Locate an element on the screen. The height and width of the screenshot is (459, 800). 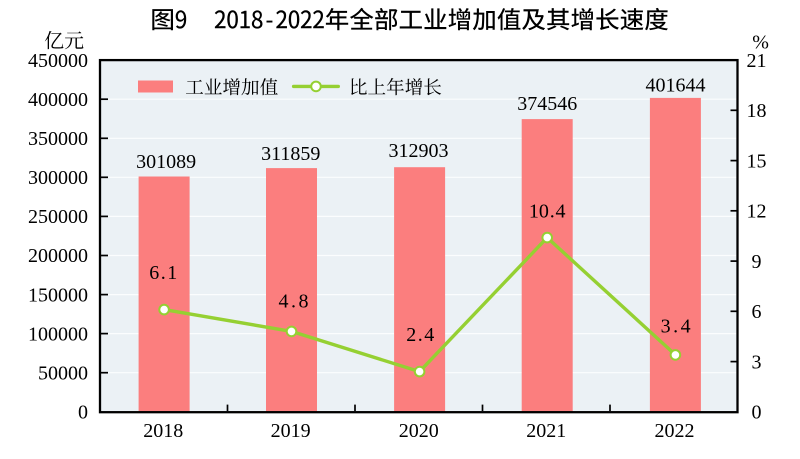
svg-text: 300000 is located at coordinates (58, 178).